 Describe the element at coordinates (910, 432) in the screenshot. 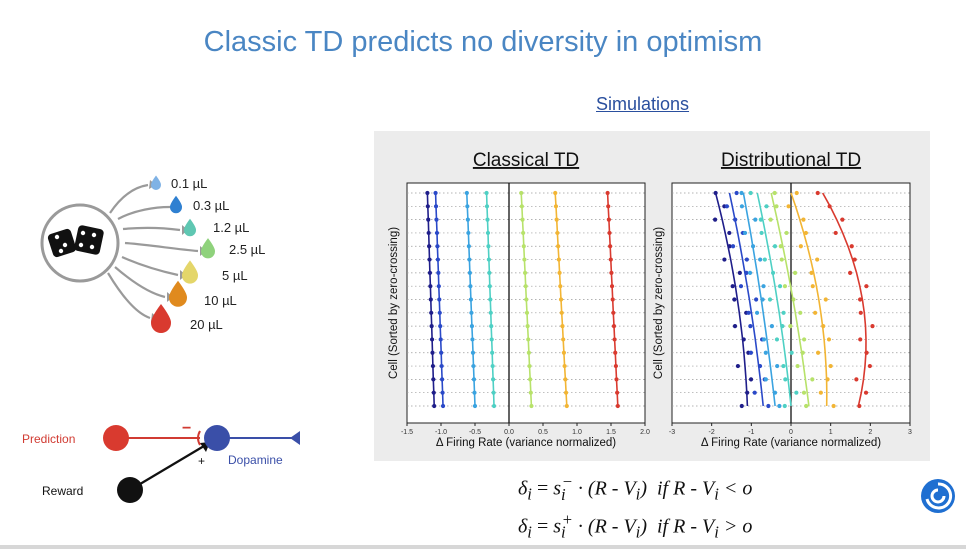

I see `x-tick-label: 3` at that location.